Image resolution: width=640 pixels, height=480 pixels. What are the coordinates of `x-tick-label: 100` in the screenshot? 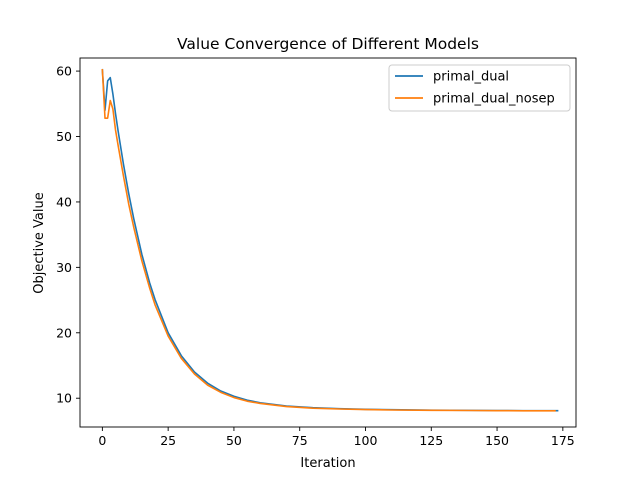 It's located at (366, 440).